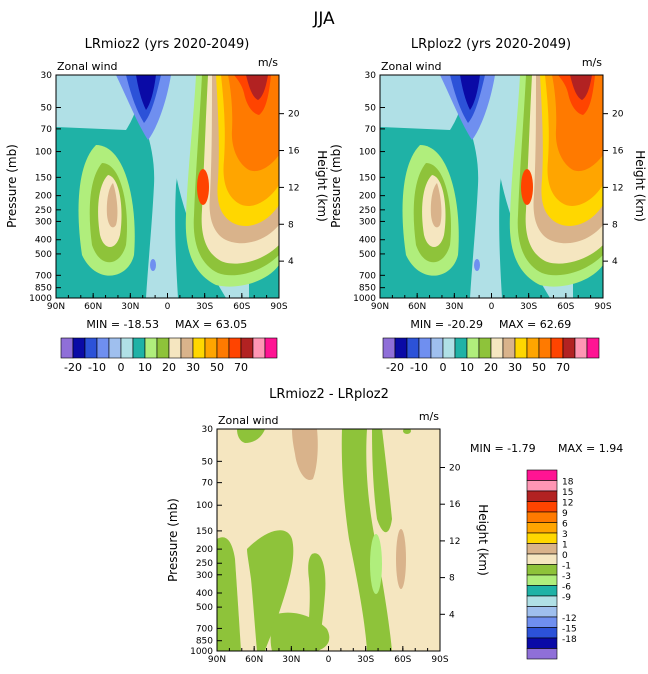 The height and width of the screenshot is (674, 648). I want to click on panel-2-height-ticks: 20 16 12 8 4, so click(613, 188).